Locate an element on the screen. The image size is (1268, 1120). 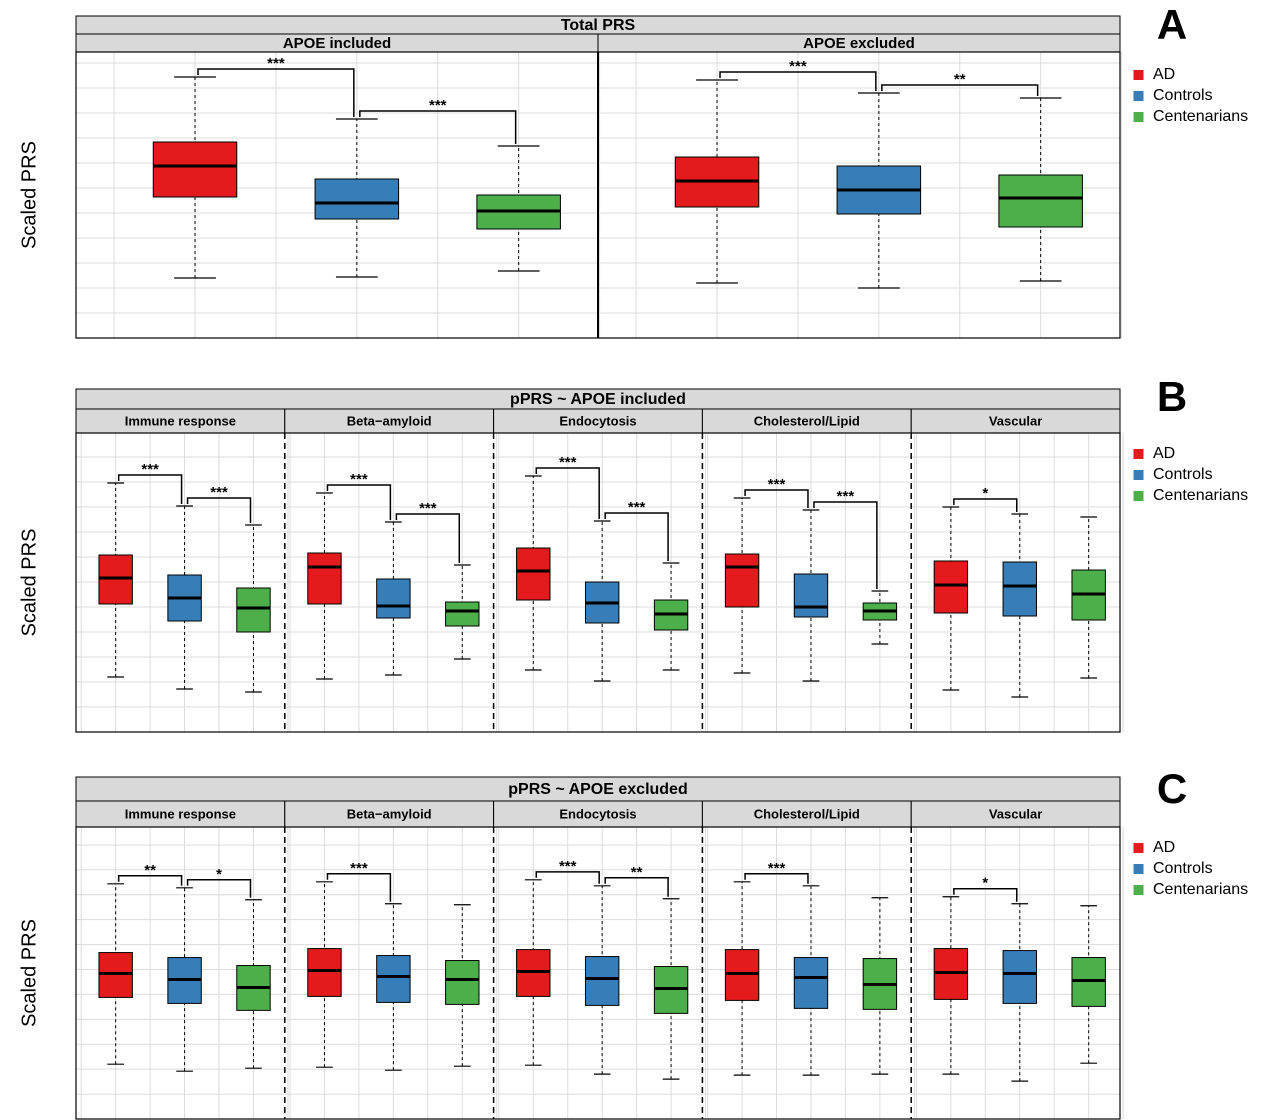
facet-label: APOE included is located at coordinates (337, 43).